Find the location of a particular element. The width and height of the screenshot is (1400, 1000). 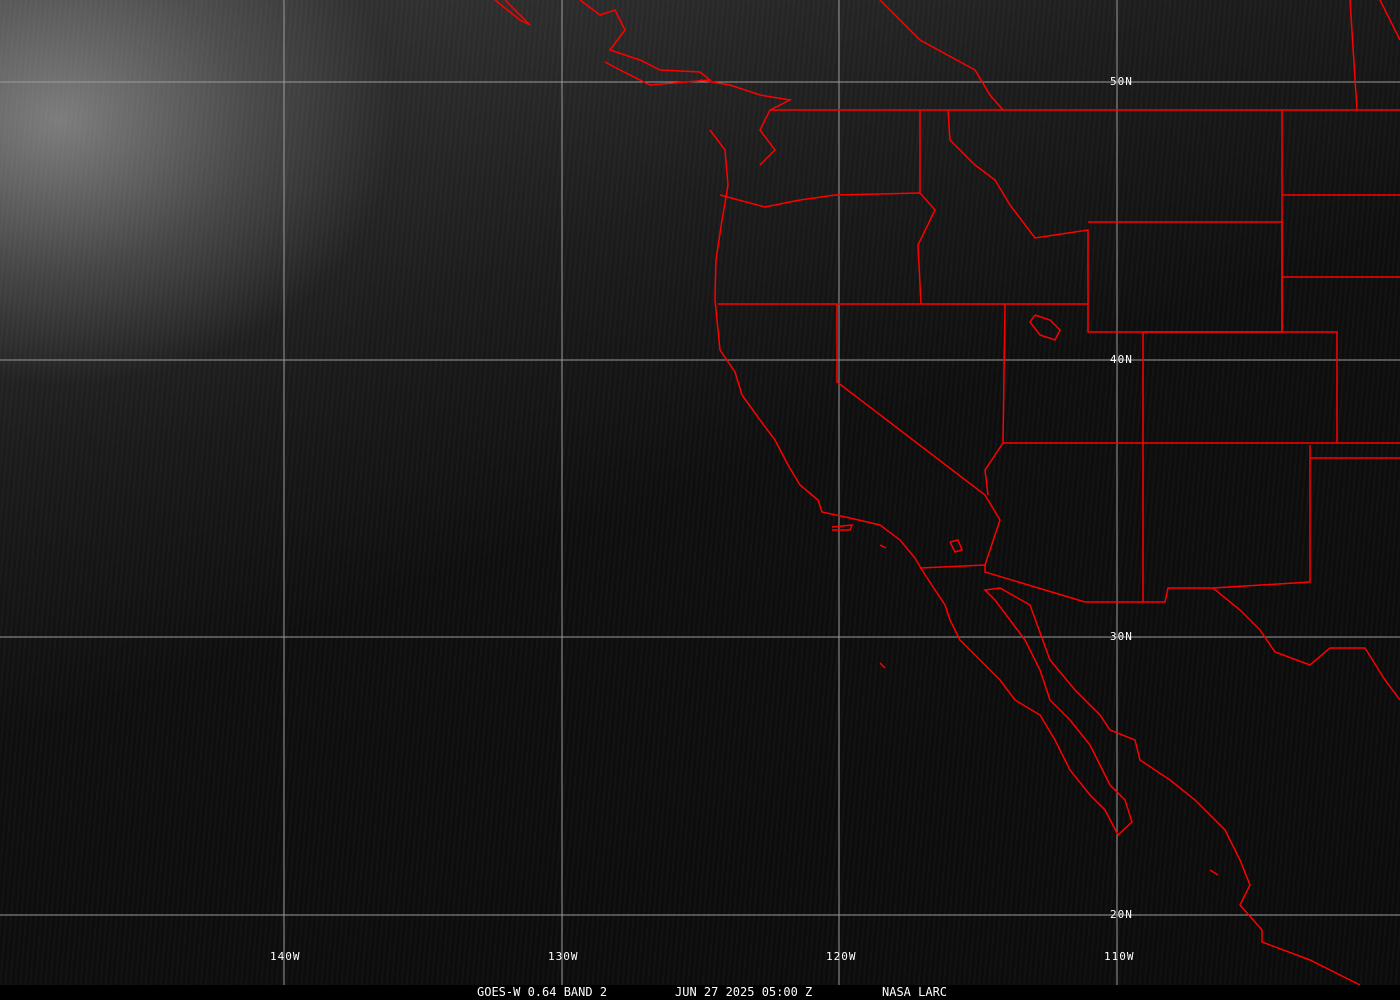

great-salt-lake is located at coordinates (1045, 327).